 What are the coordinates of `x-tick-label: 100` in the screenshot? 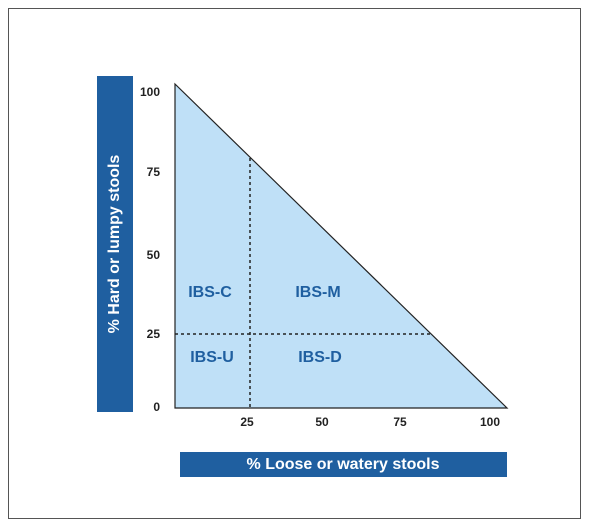 It's located at (490, 422).